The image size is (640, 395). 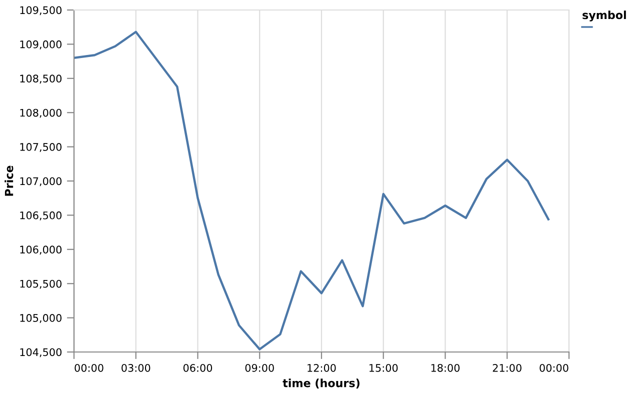 I want to click on x-tick-label: 15:00, so click(x=384, y=368).